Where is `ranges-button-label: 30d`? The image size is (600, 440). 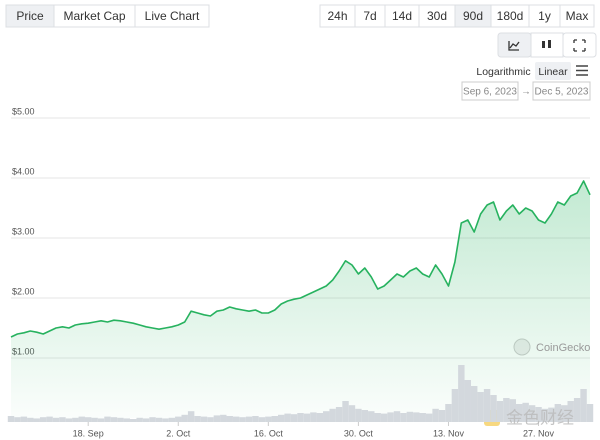 ranges-button-label: 30d is located at coordinates (437, 16).